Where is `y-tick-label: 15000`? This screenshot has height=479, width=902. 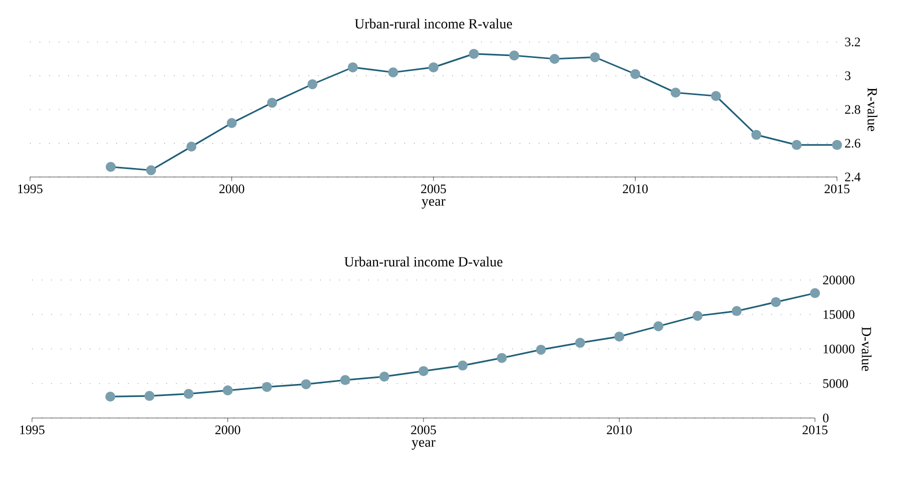
y-tick-label: 15000 is located at coordinates (839, 314).